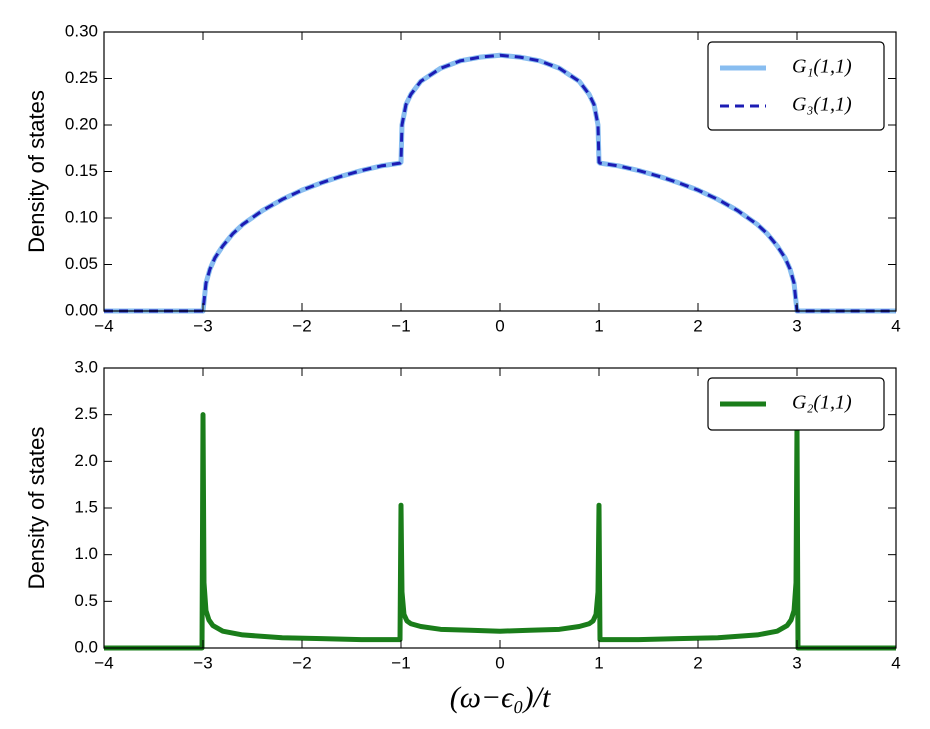 This screenshot has height=729, width=930. I want to click on y-tick-label: 0.00, so click(81, 309).